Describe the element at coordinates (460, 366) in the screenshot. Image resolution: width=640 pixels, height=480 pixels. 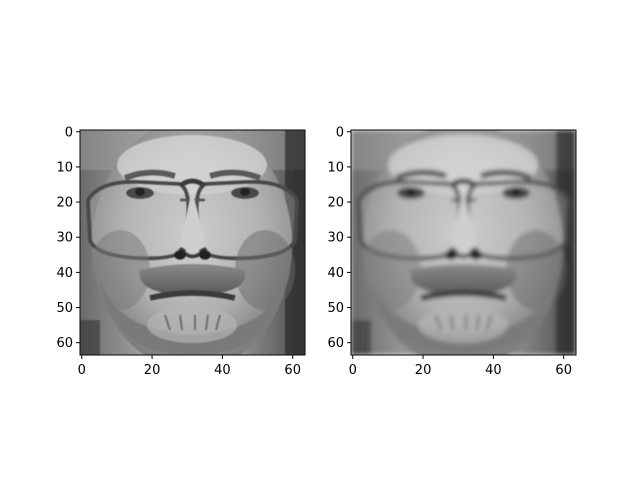
I see `right-x-axis: 0 20 40 60` at that location.